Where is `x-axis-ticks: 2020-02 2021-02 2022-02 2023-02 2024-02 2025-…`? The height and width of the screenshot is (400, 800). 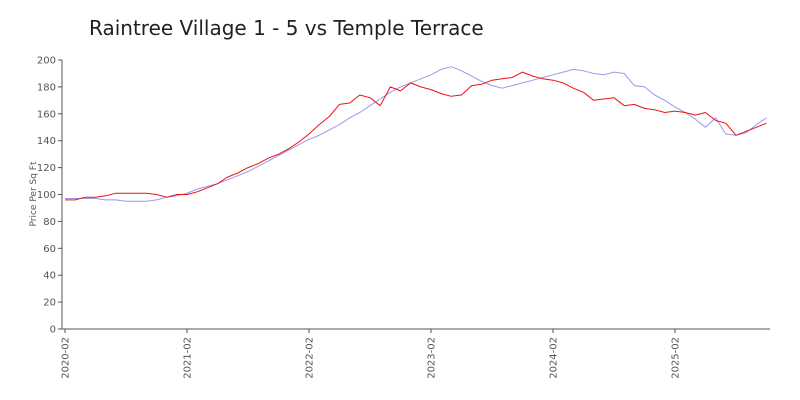 x-axis-ticks: 2020-02 2021-02 2022-02 2023-02 2024-02 2025-… is located at coordinates (371, 354).